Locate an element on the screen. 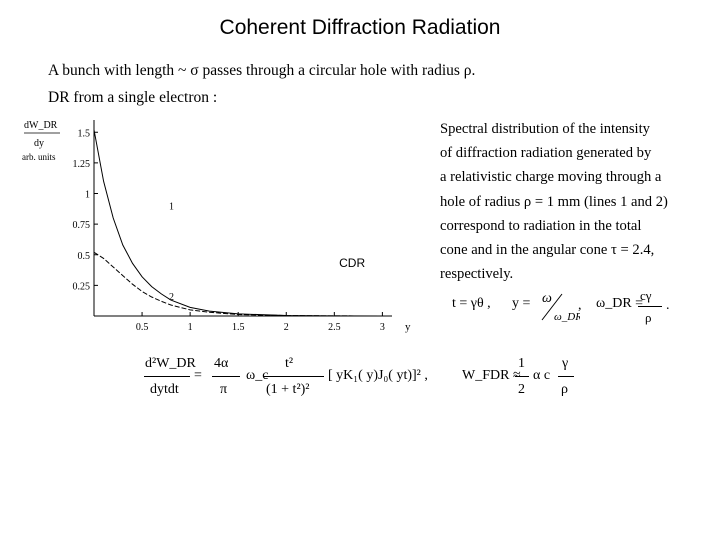 The height and width of the screenshot is (540, 720). omega-dr-definition-lhs: ω_DR = is located at coordinates (620, 303).